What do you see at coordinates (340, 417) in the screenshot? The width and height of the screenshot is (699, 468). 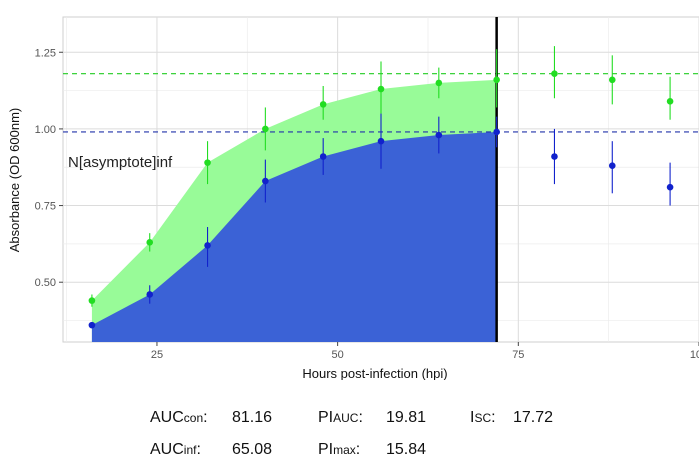 I see `stat-pi-auc: PIAUC:` at bounding box center [340, 417].